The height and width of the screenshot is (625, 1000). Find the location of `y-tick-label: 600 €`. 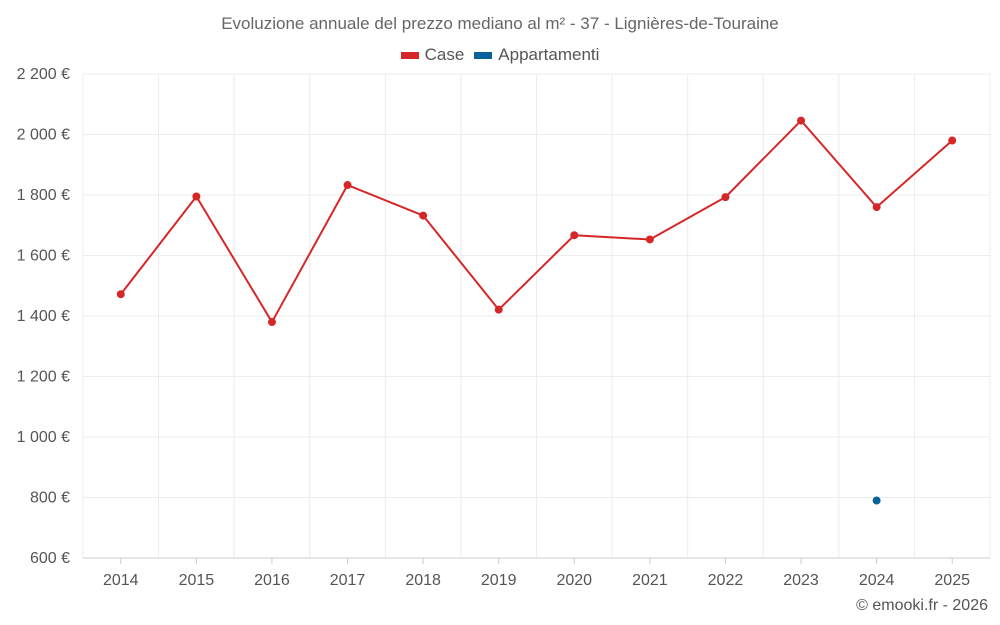

y-tick-label: 600 € is located at coordinates (50, 558).